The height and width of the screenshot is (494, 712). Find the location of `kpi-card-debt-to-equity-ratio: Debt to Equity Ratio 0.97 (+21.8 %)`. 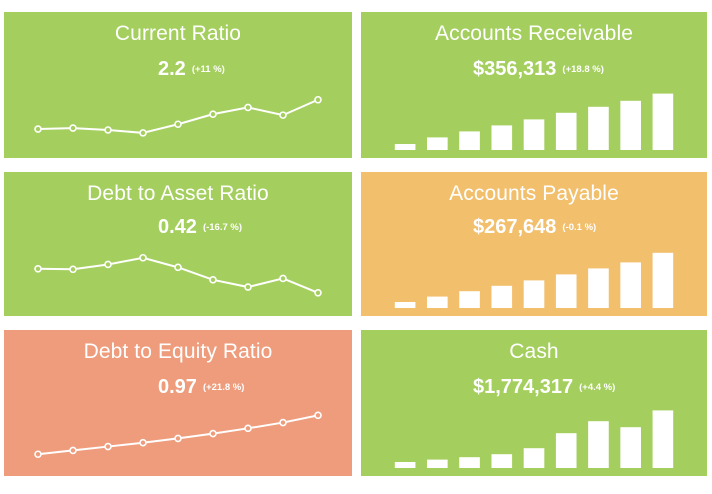

kpi-card-debt-to-equity-ratio: Debt to Equity Ratio 0.97 (+21.8 %) is located at coordinates (178, 403).